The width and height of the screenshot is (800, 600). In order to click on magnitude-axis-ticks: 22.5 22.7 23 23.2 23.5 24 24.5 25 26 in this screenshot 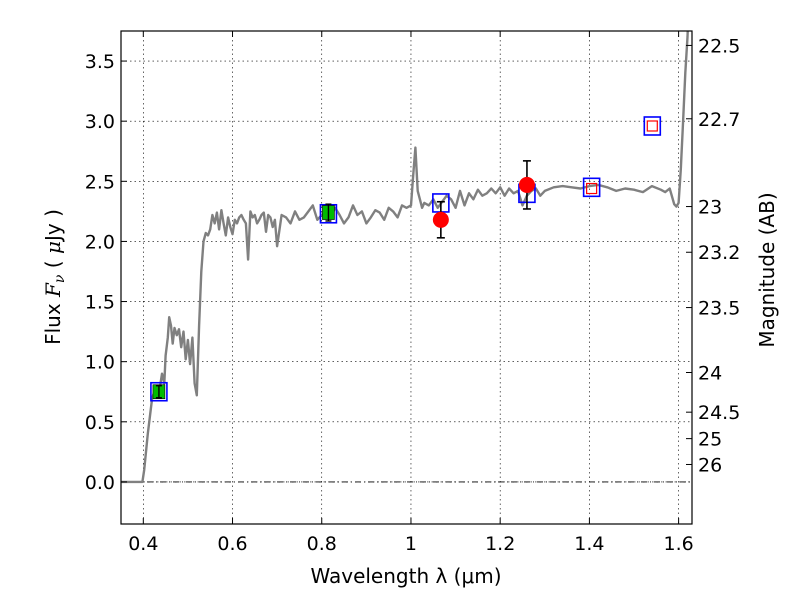, I will do `click(713, 255)`.